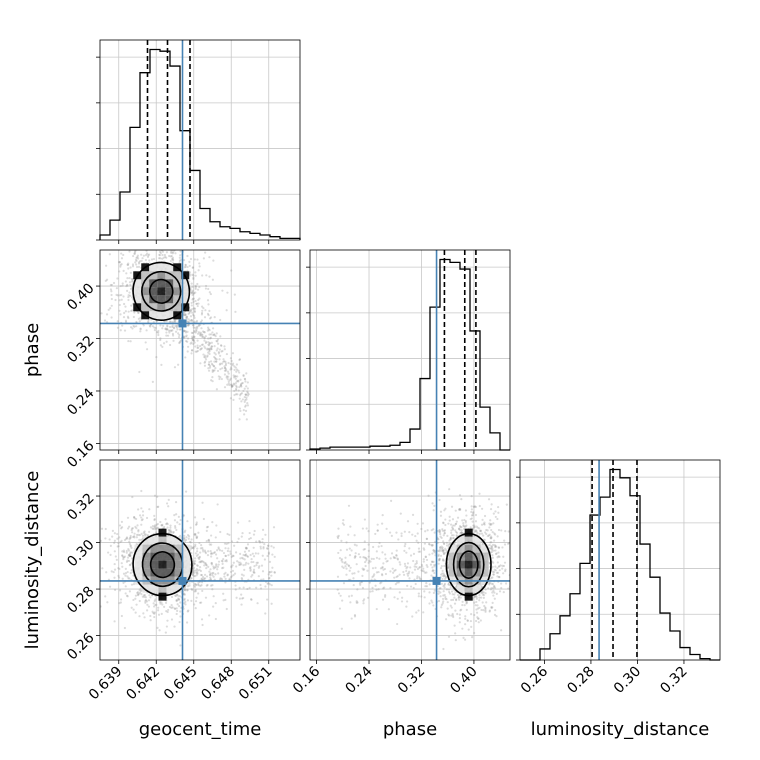  Describe the element at coordinates (410, 729) in the screenshot. I see `x-axis-title-phase: phase` at that location.